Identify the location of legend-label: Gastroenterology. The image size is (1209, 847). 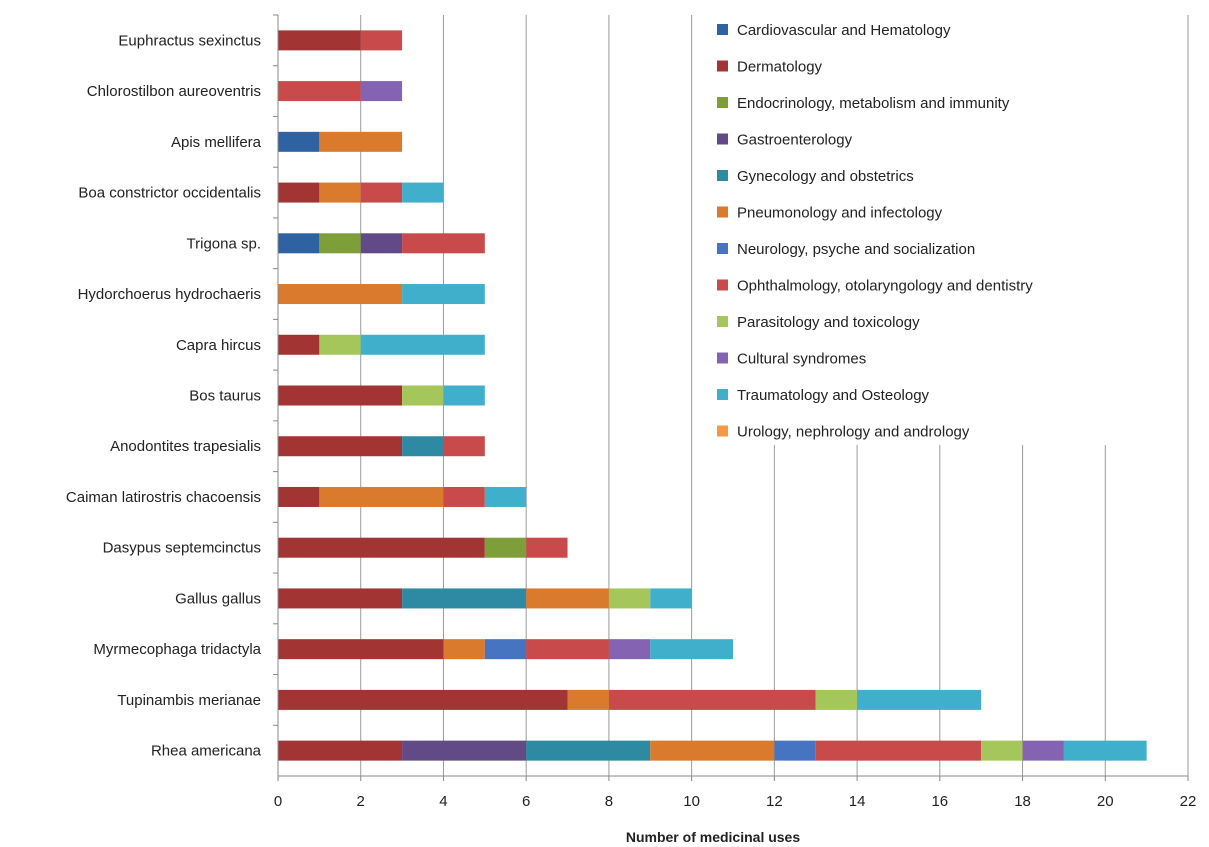
(795, 140).